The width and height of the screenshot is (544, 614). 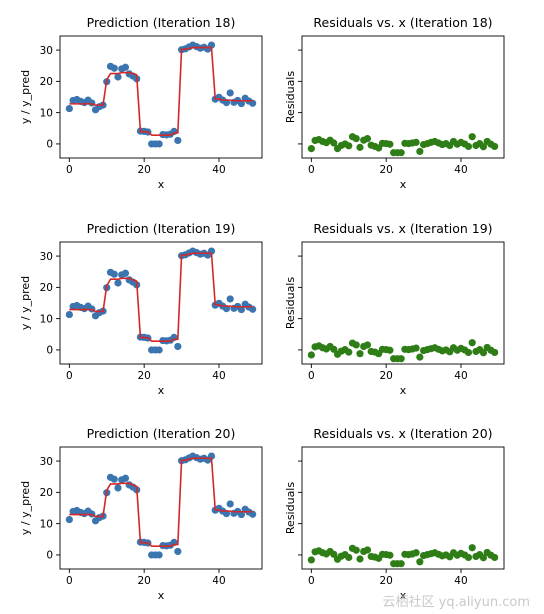 I want to click on chart-title: Residuals vs. x (Iteration 20), so click(x=402, y=433).